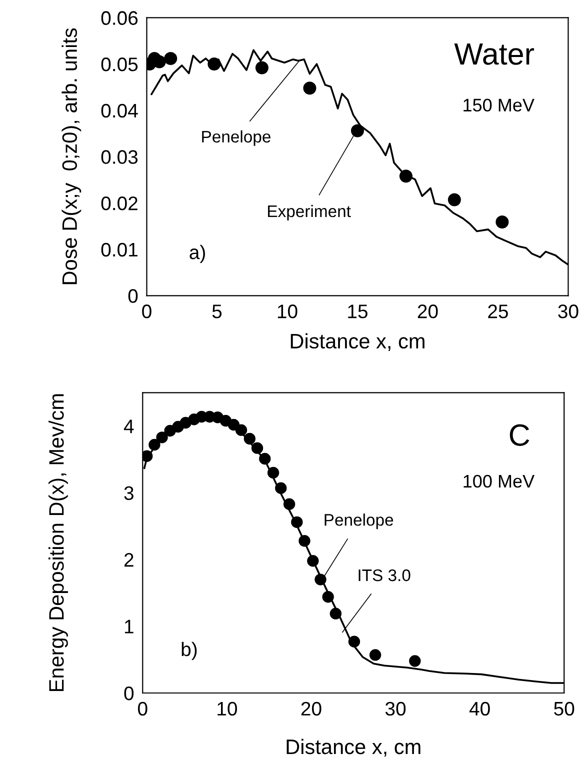 This screenshot has height=770, width=587. What do you see at coordinates (119, 111) in the screenshot?
I see `y-tick-label: 0.04` at bounding box center [119, 111].